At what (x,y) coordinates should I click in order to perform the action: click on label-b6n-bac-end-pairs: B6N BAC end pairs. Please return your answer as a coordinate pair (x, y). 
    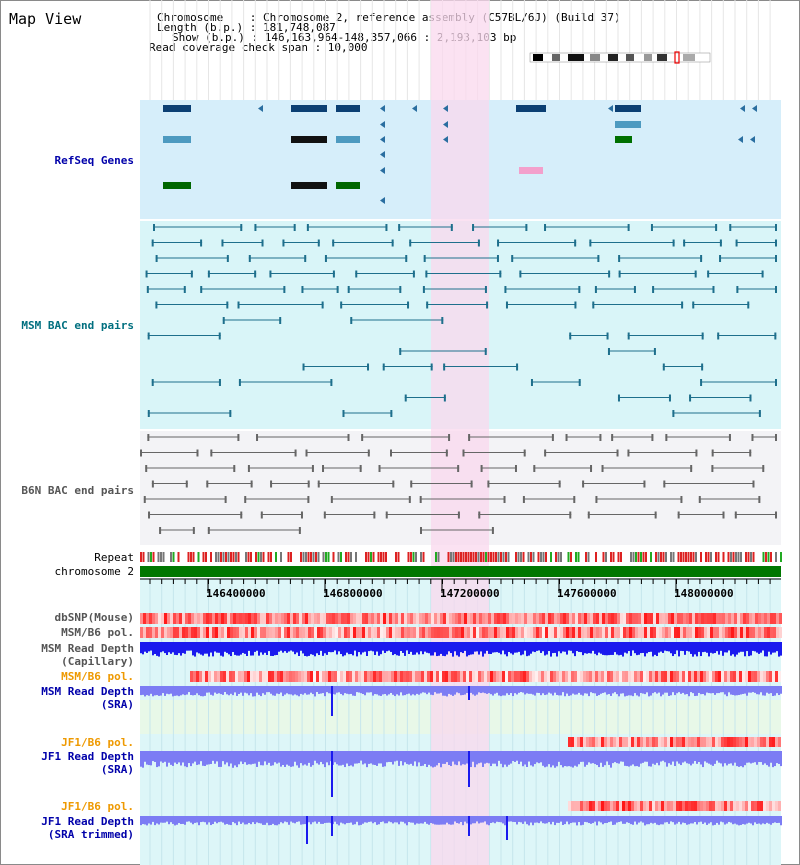
    Looking at the image, I should click on (77, 490).